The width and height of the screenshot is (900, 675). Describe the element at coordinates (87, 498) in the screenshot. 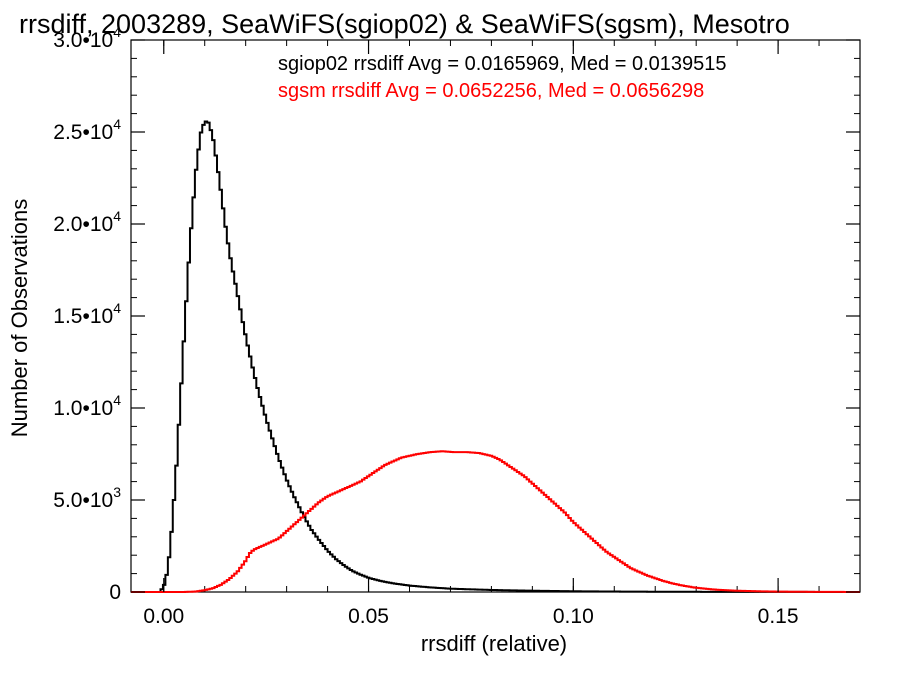

I see `y-tick-label: 5.0•103` at that location.